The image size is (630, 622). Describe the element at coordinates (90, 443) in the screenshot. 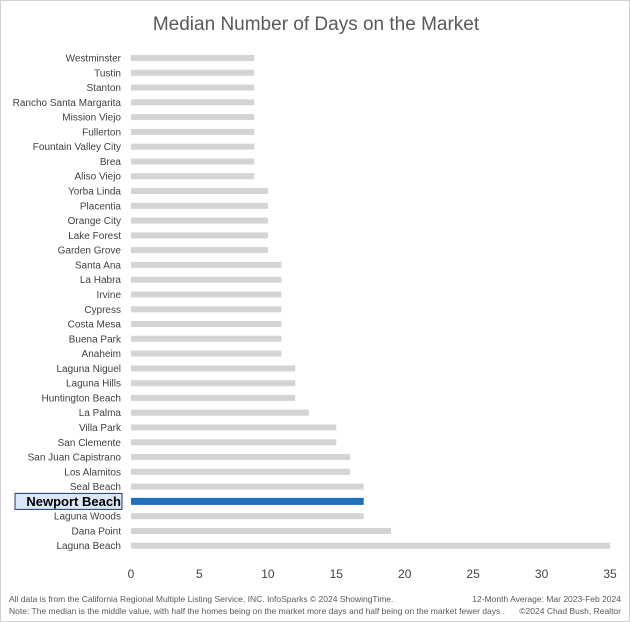

I see `category-label: San Clemente` at that location.